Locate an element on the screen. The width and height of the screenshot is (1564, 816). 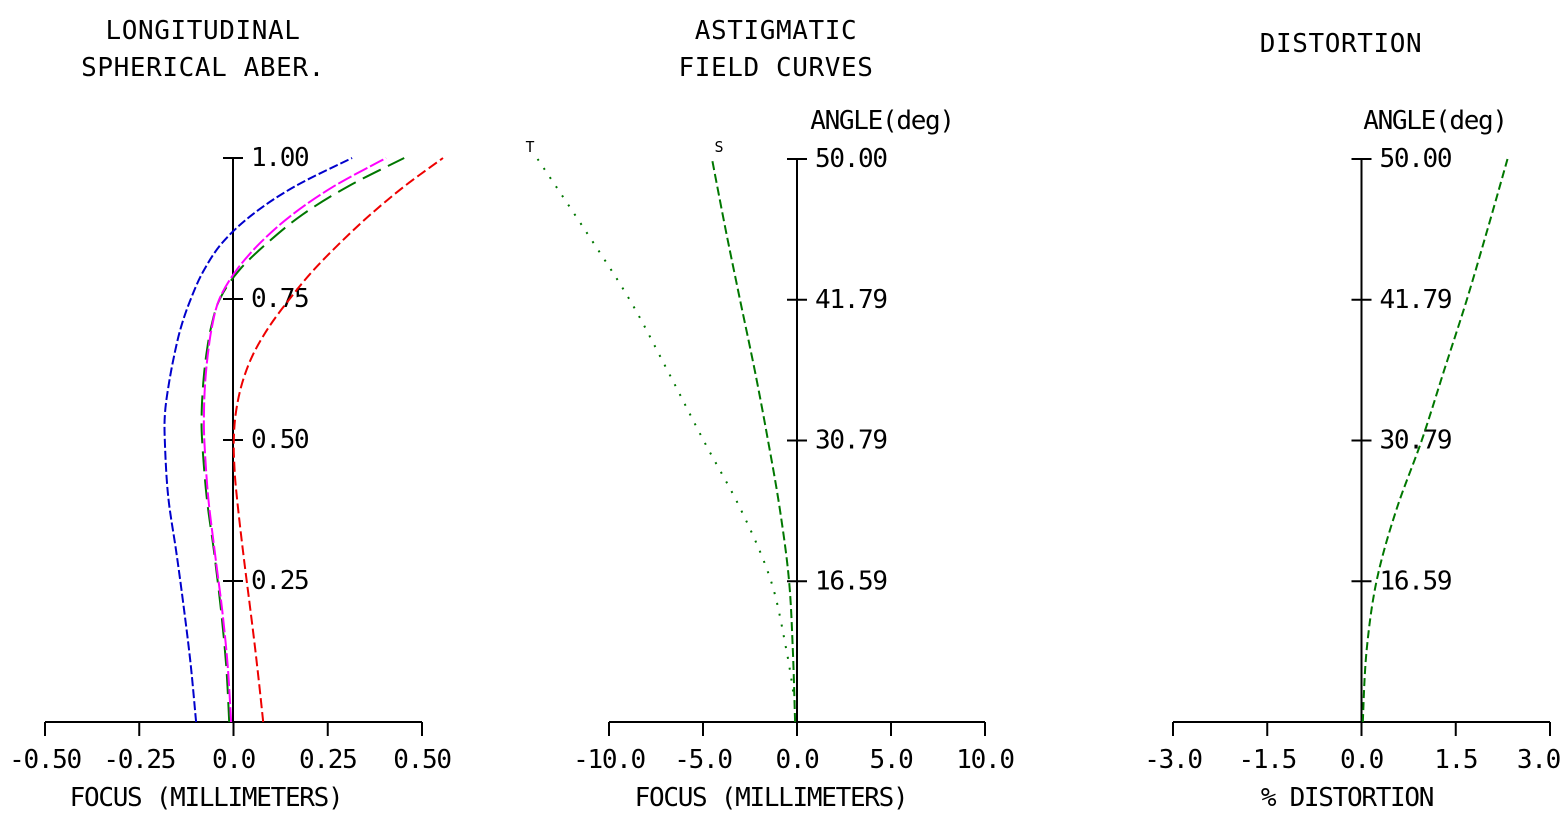
series-blue-wavelength-curve is located at coordinates (258, 440).